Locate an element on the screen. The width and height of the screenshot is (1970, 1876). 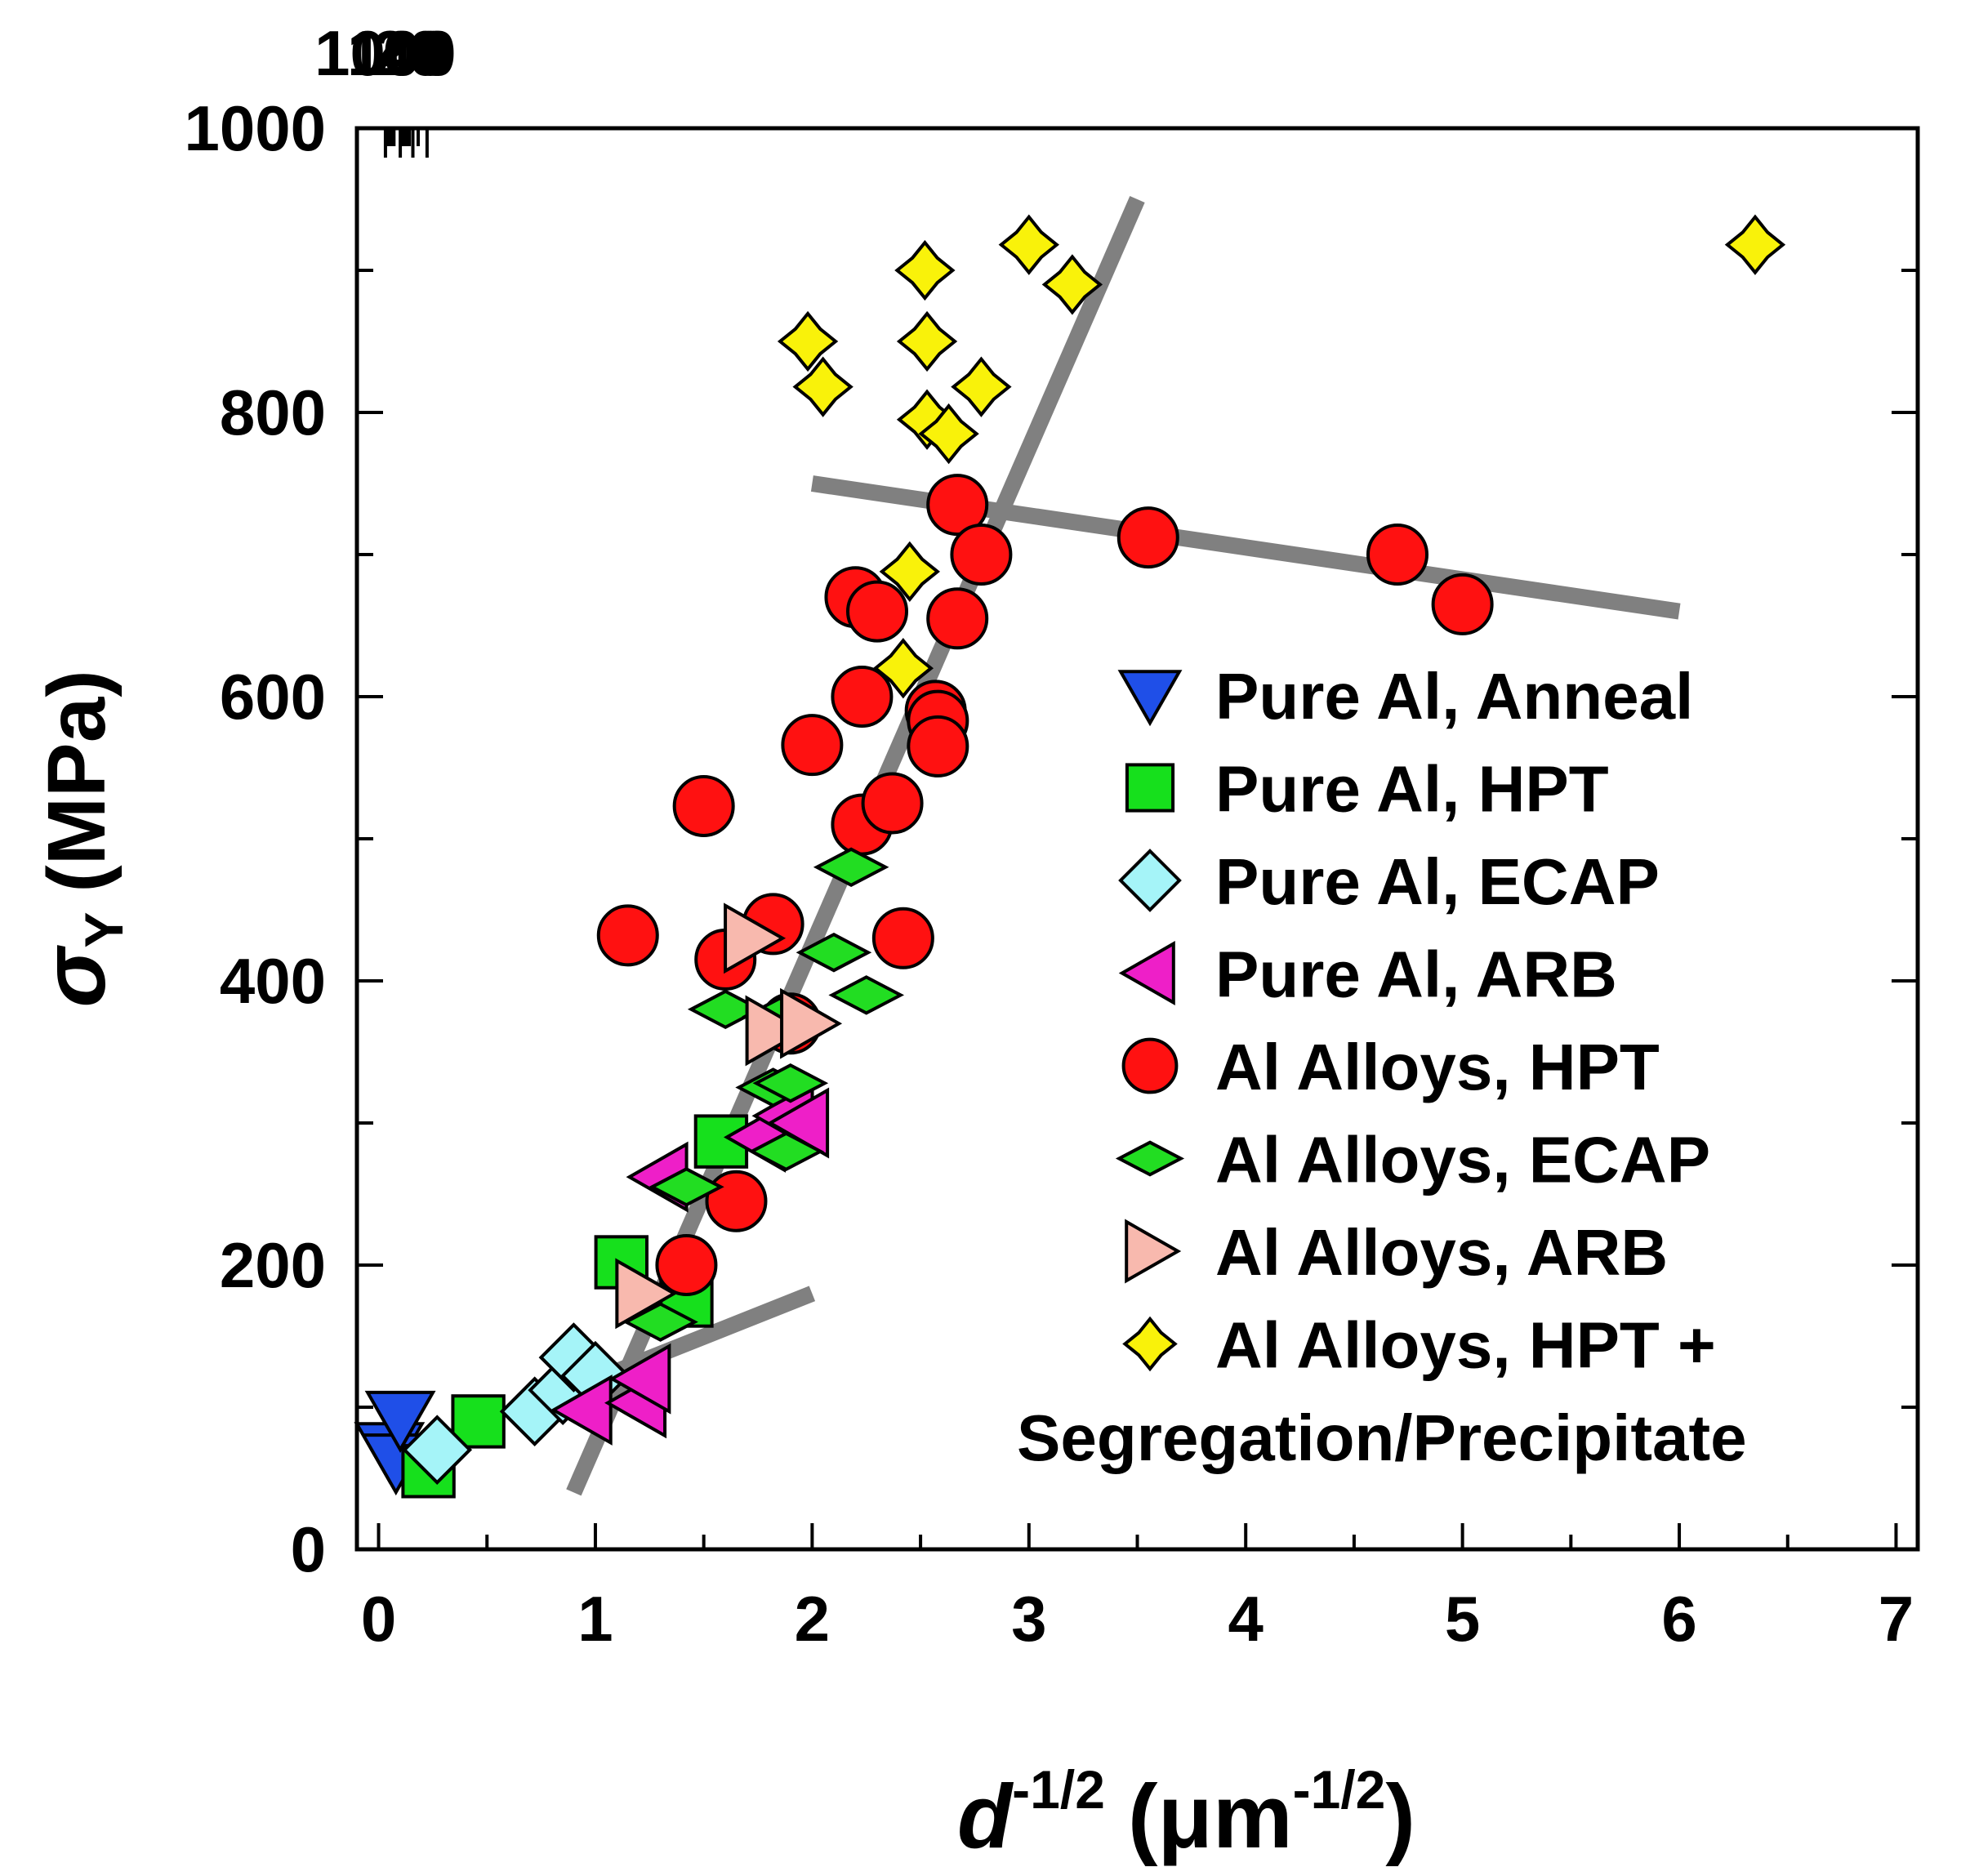
x-tick-label: 3 is located at coordinates (1029, 1619).